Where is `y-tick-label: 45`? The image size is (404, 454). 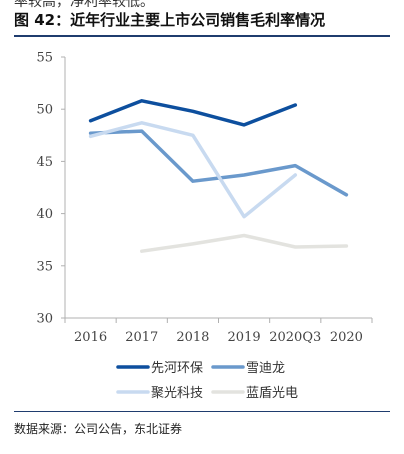 y-tick-label: 45 is located at coordinates (44, 162).